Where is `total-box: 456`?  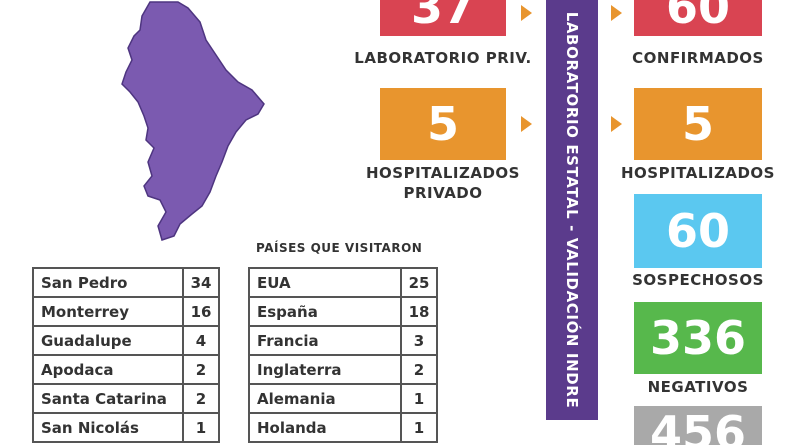
total-box: 456 is located at coordinates (698, 425).